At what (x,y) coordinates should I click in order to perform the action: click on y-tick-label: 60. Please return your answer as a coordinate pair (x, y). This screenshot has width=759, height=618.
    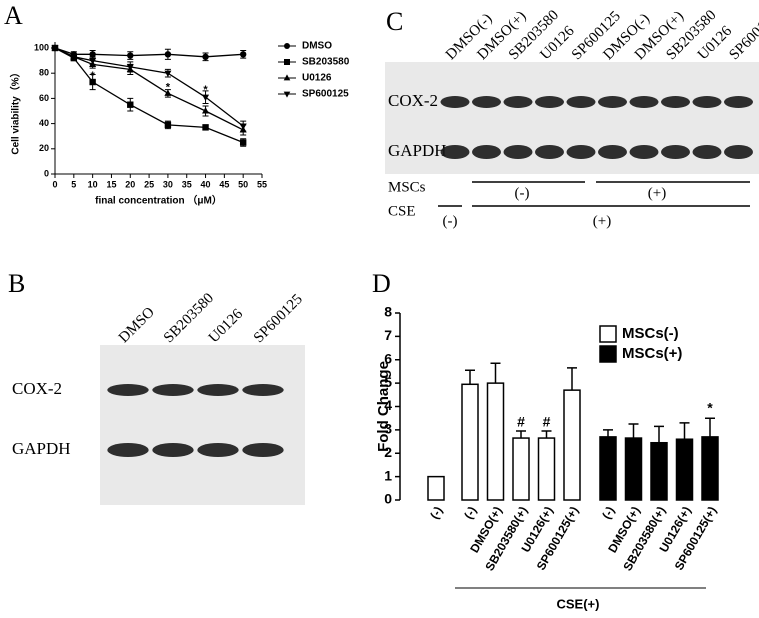
    Looking at the image, I should click on (44, 98).